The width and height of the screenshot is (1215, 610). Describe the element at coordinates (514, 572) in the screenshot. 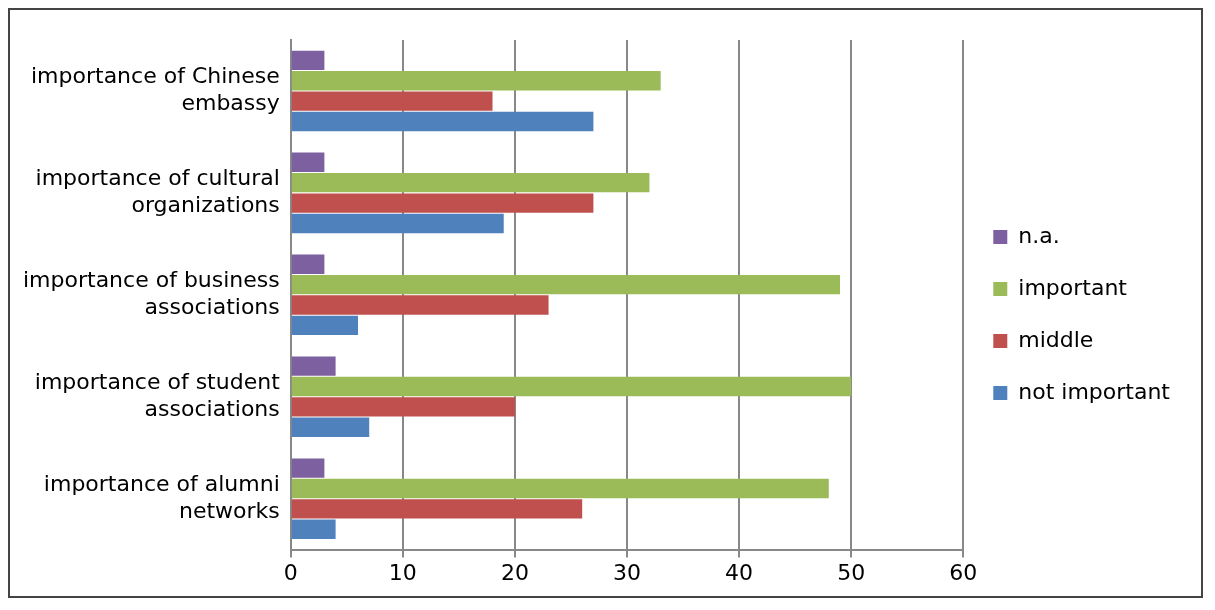

I see `x-tick-label: 20` at that location.